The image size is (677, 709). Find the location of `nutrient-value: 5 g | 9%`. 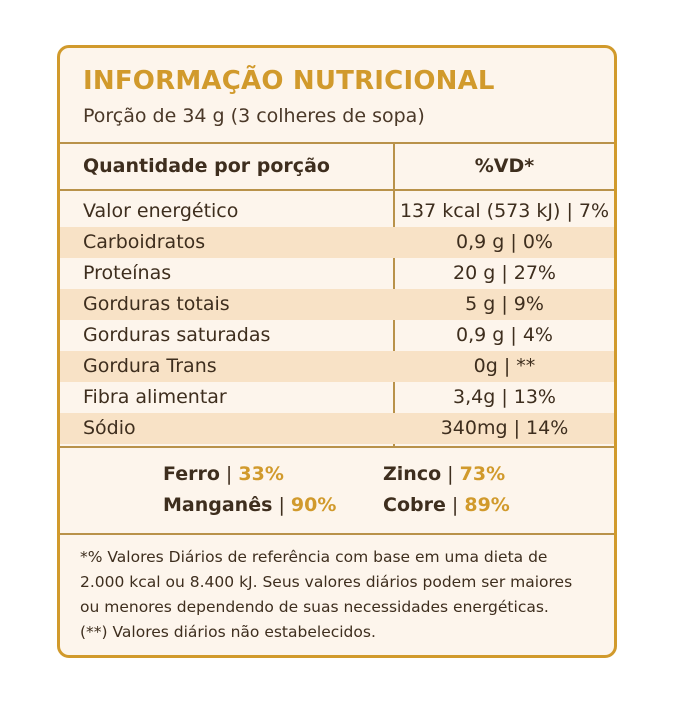

nutrient-value: 5 g | 9% is located at coordinates (504, 304).